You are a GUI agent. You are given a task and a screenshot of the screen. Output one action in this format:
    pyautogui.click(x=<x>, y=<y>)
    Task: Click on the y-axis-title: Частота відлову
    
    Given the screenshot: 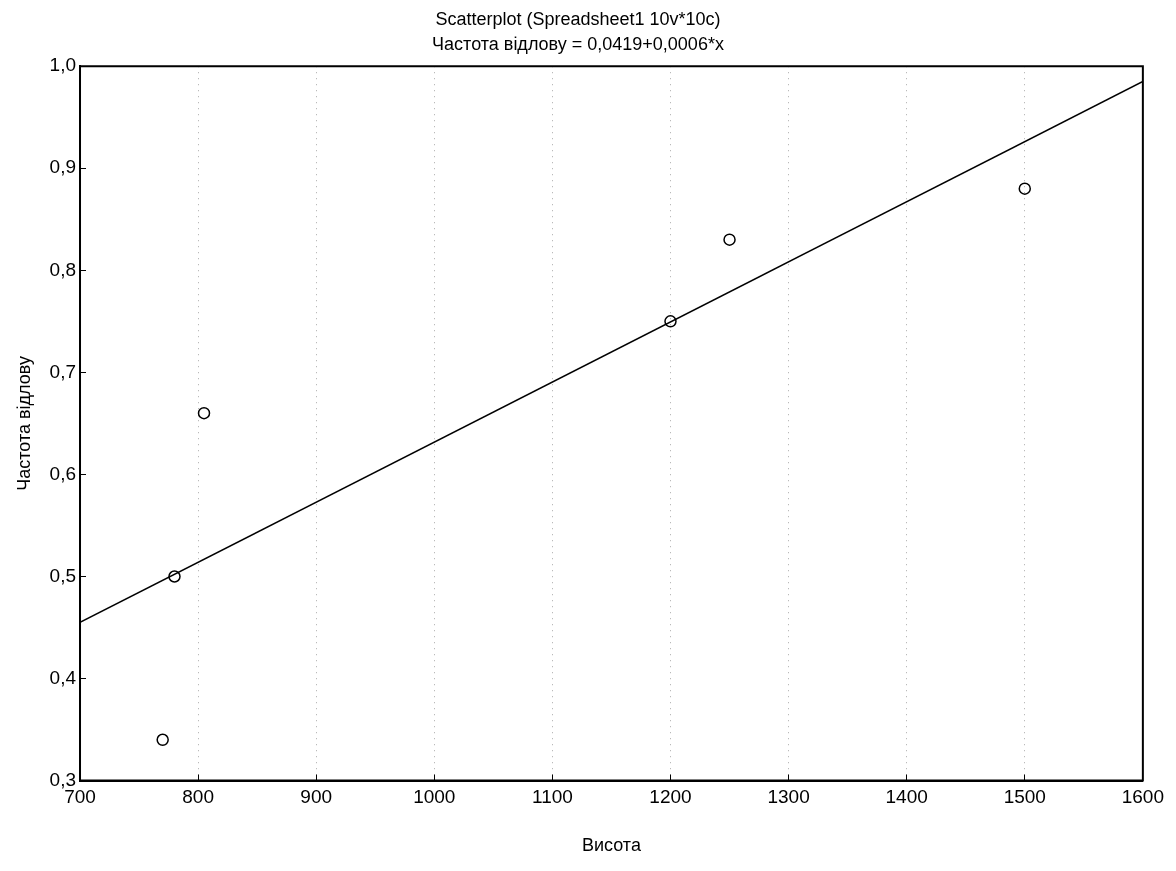 What is the action you would take?
    pyautogui.click(x=23, y=423)
    